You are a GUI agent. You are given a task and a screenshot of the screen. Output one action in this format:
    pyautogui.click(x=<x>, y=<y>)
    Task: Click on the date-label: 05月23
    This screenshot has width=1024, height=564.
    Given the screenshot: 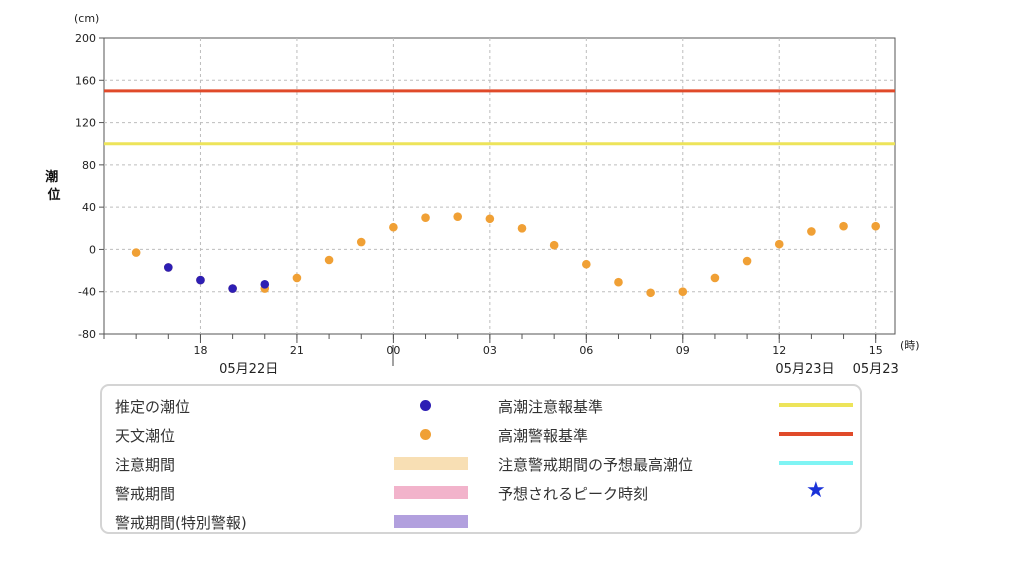 What is the action you would take?
    pyautogui.click(x=876, y=369)
    